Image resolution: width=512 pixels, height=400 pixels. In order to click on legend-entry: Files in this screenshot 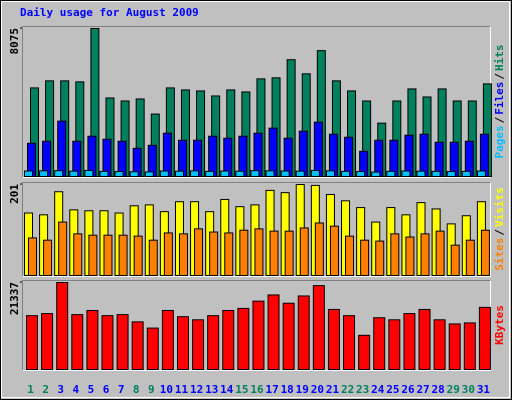, I will do `click(499, 98)`.